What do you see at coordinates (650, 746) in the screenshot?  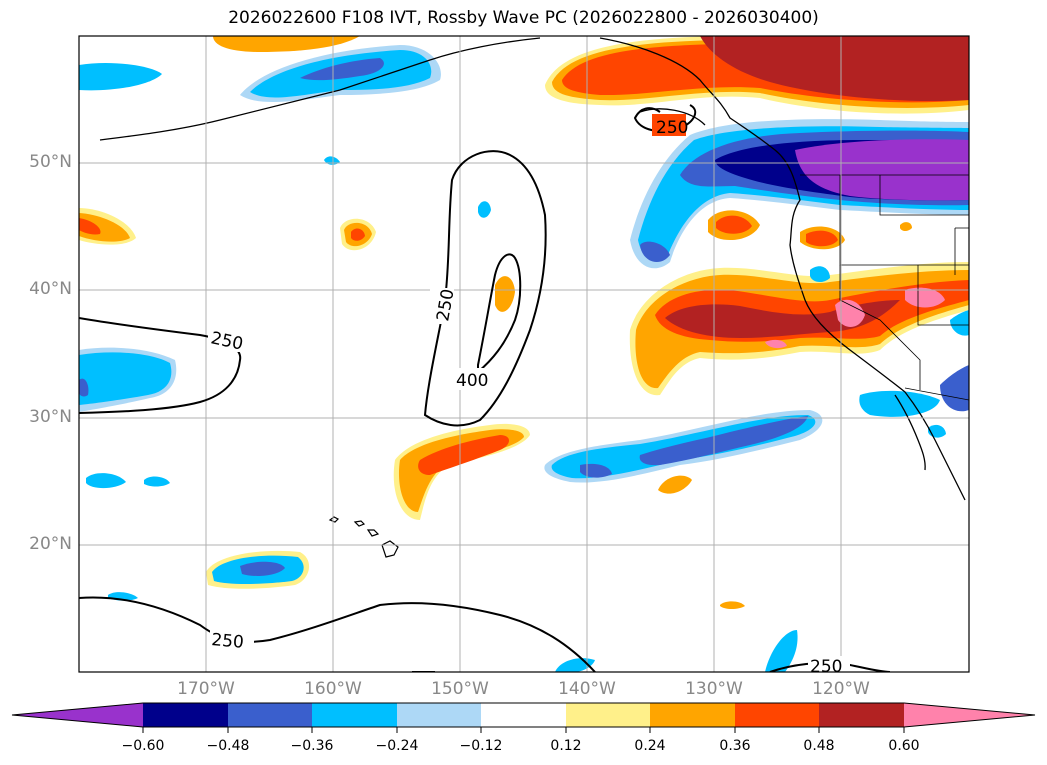 I see `colorbar-label: 0.24` at bounding box center [650, 746].